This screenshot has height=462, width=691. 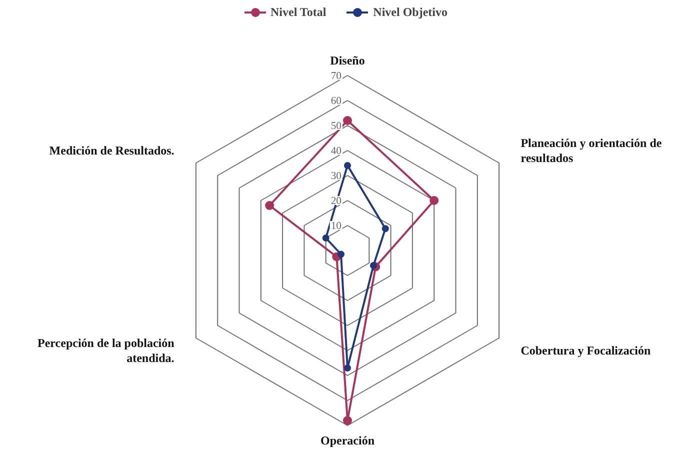 What do you see at coordinates (336, 76) in the screenshot?
I see `y-tick-label: 70` at bounding box center [336, 76].